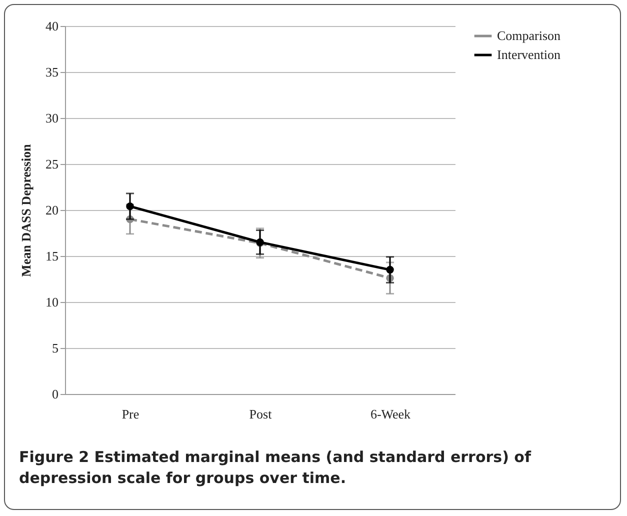 The width and height of the screenshot is (627, 516). Describe the element at coordinates (529, 35) in the screenshot. I see `legend-label: Comparison` at that location.